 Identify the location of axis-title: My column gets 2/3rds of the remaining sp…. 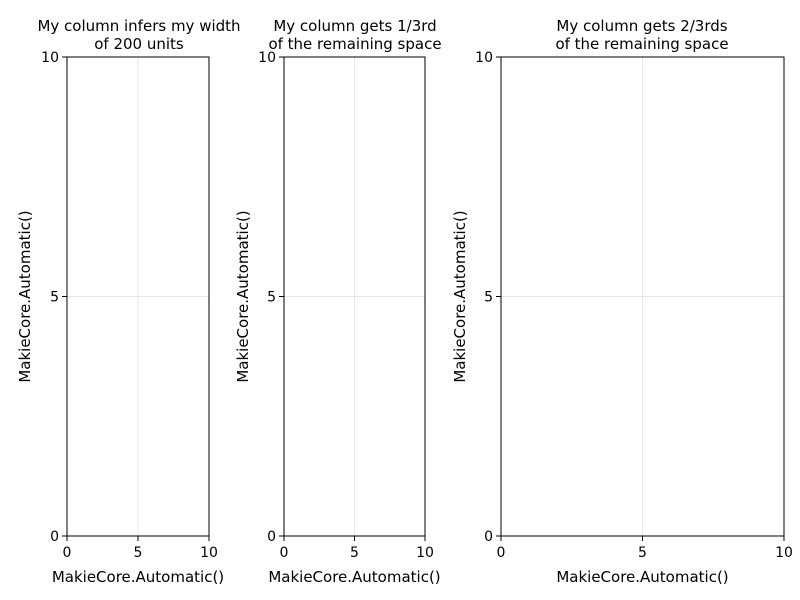
(641, 35).